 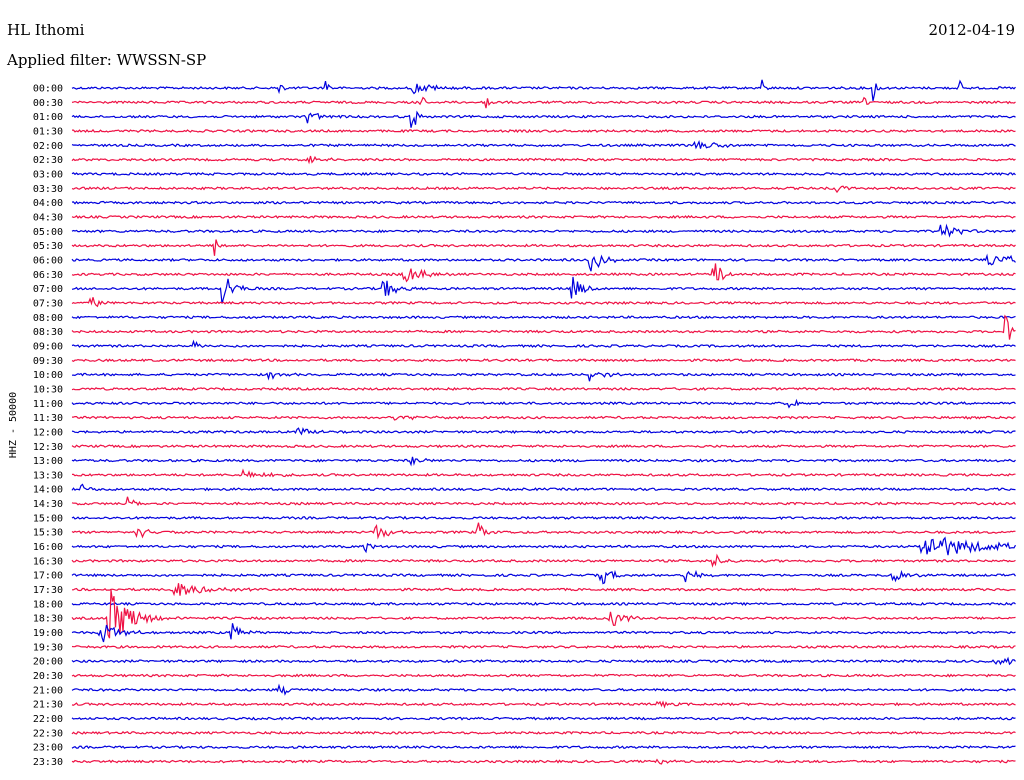 What do you see at coordinates (48, 332) in the screenshot?
I see `row-label: 08:30` at bounding box center [48, 332].